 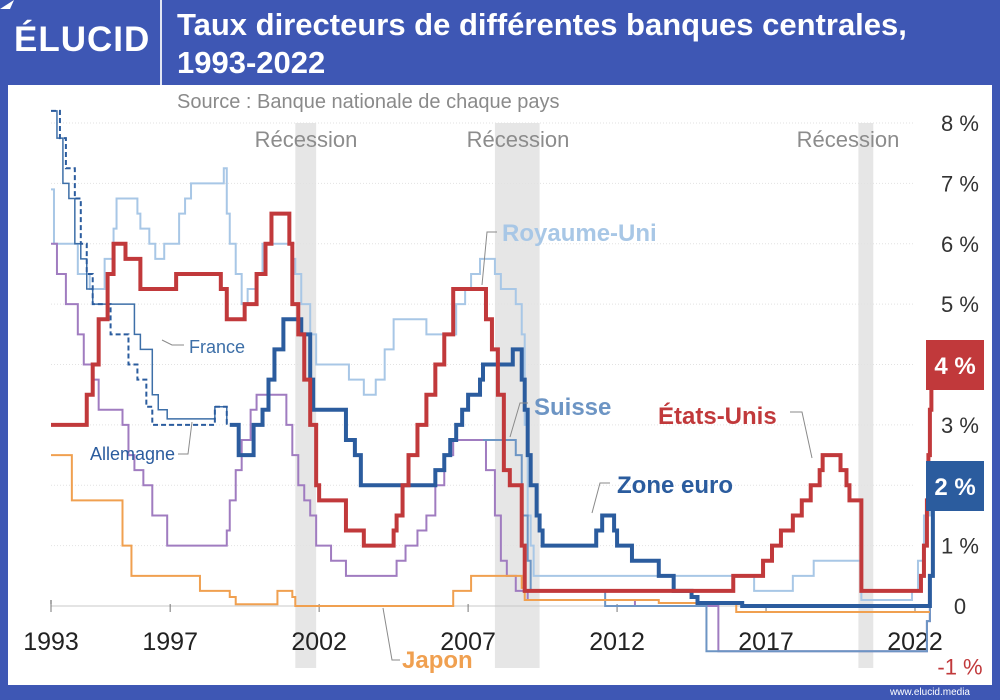 I want to click on series-label-royaume-uni: Royaume-Uni, so click(x=579, y=233).